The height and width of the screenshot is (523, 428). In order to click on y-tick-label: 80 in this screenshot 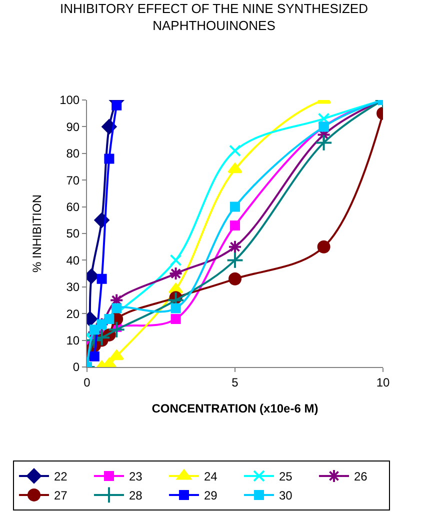, I will do `click(73, 153)`.